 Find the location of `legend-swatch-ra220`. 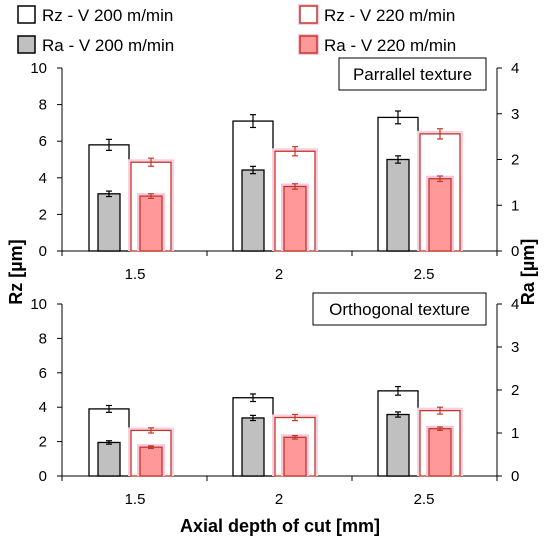

legend-swatch-ra220 is located at coordinates (308, 44).